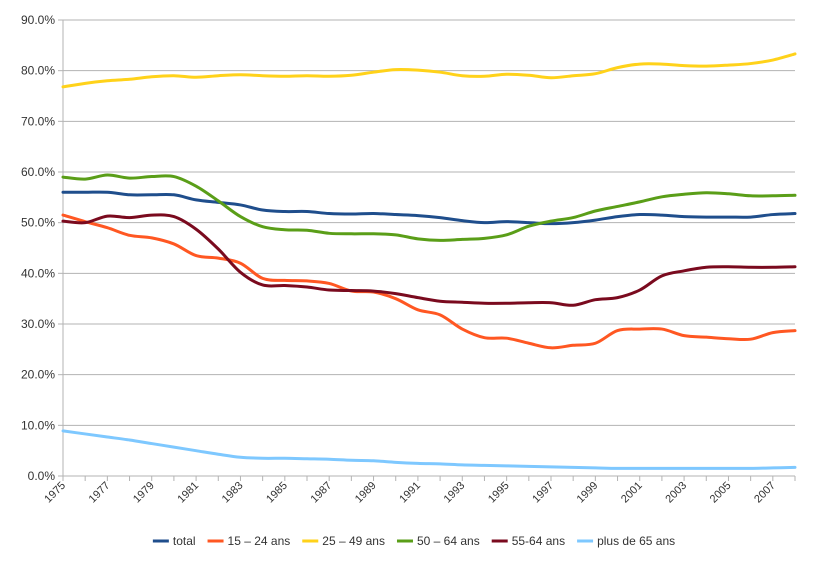 The width and height of the screenshot is (828, 574). I want to click on x-tick-label: 2001, so click(632, 493).